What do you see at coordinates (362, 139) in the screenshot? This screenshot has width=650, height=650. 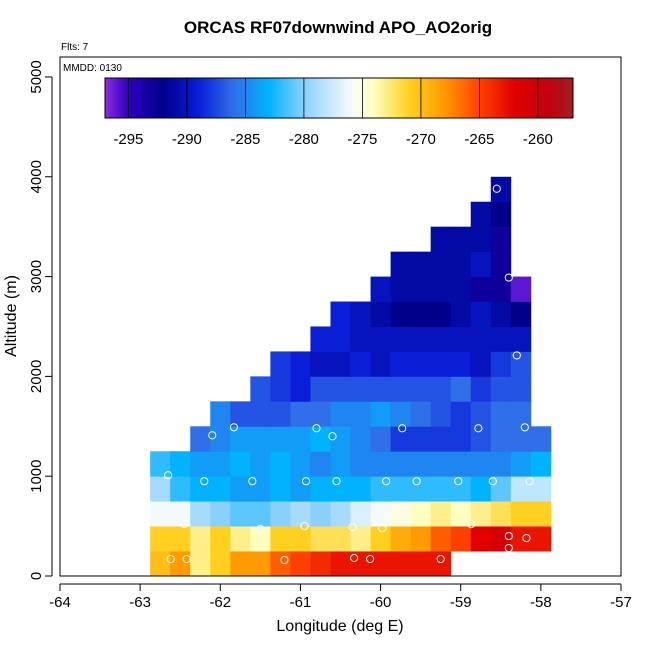 I see `colorbar-tick-label: -275` at bounding box center [362, 139].